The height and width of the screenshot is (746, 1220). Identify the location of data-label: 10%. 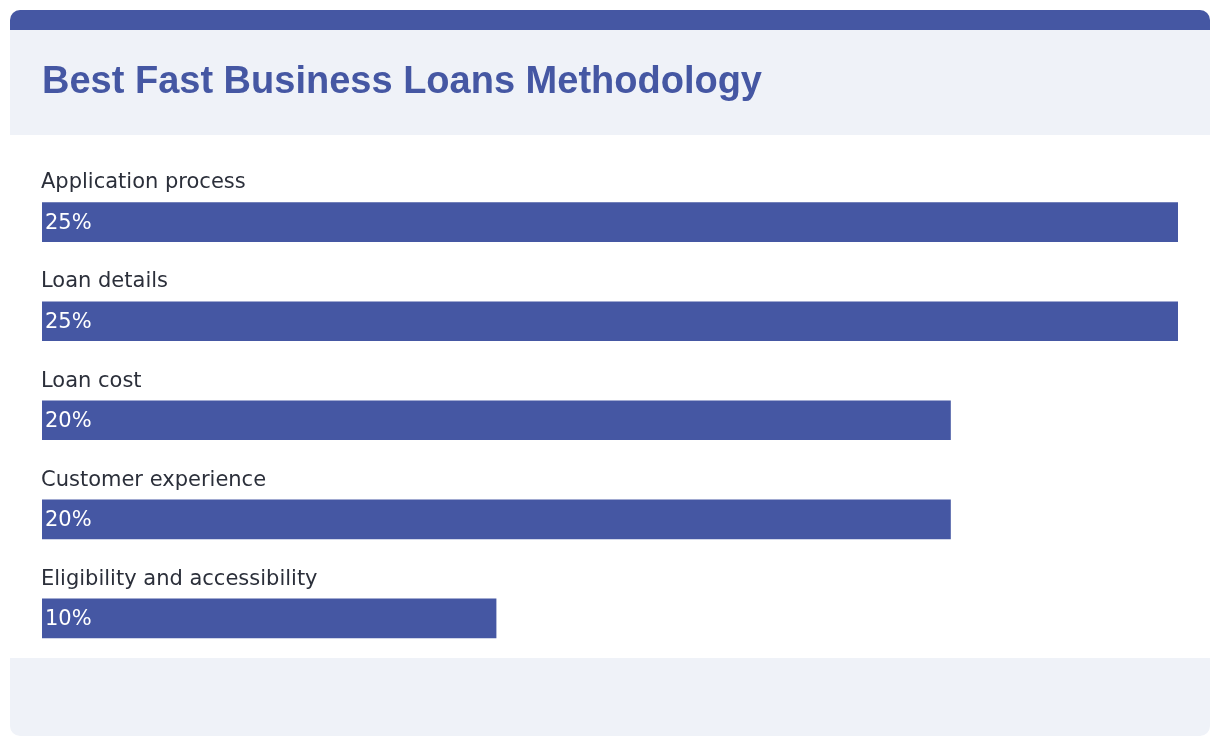
(68, 618).